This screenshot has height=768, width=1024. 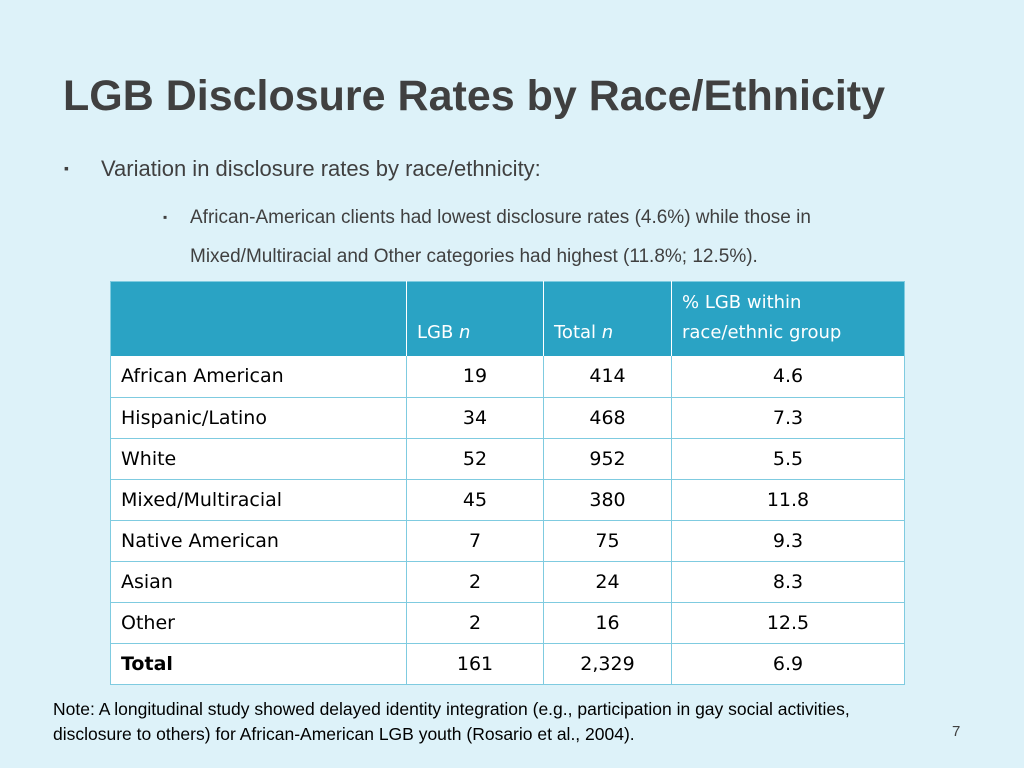 What do you see at coordinates (788, 459) in the screenshot?
I see `cell-pct: 5.5` at bounding box center [788, 459].